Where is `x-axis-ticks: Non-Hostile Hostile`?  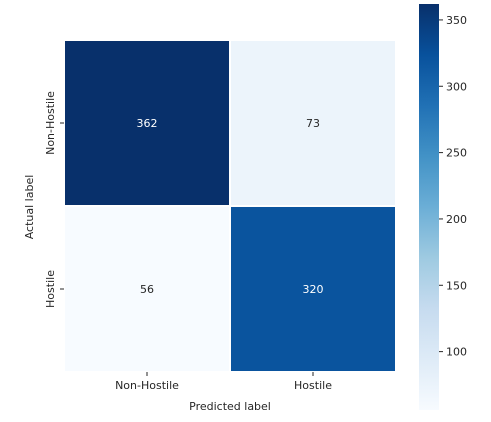 x-axis-ticks: Non-Hostile Hostile is located at coordinates (223, 382).